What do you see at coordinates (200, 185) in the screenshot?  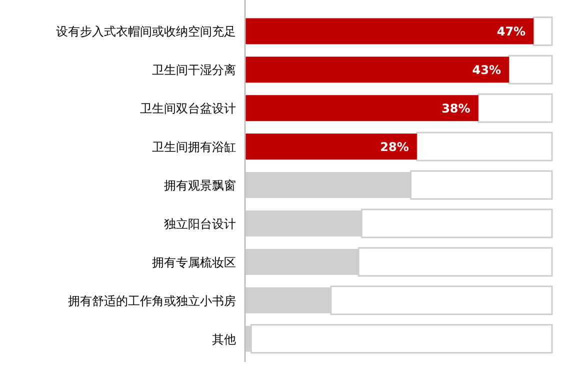 I see `y-tick-label: 拥有观景飘窗` at bounding box center [200, 185].